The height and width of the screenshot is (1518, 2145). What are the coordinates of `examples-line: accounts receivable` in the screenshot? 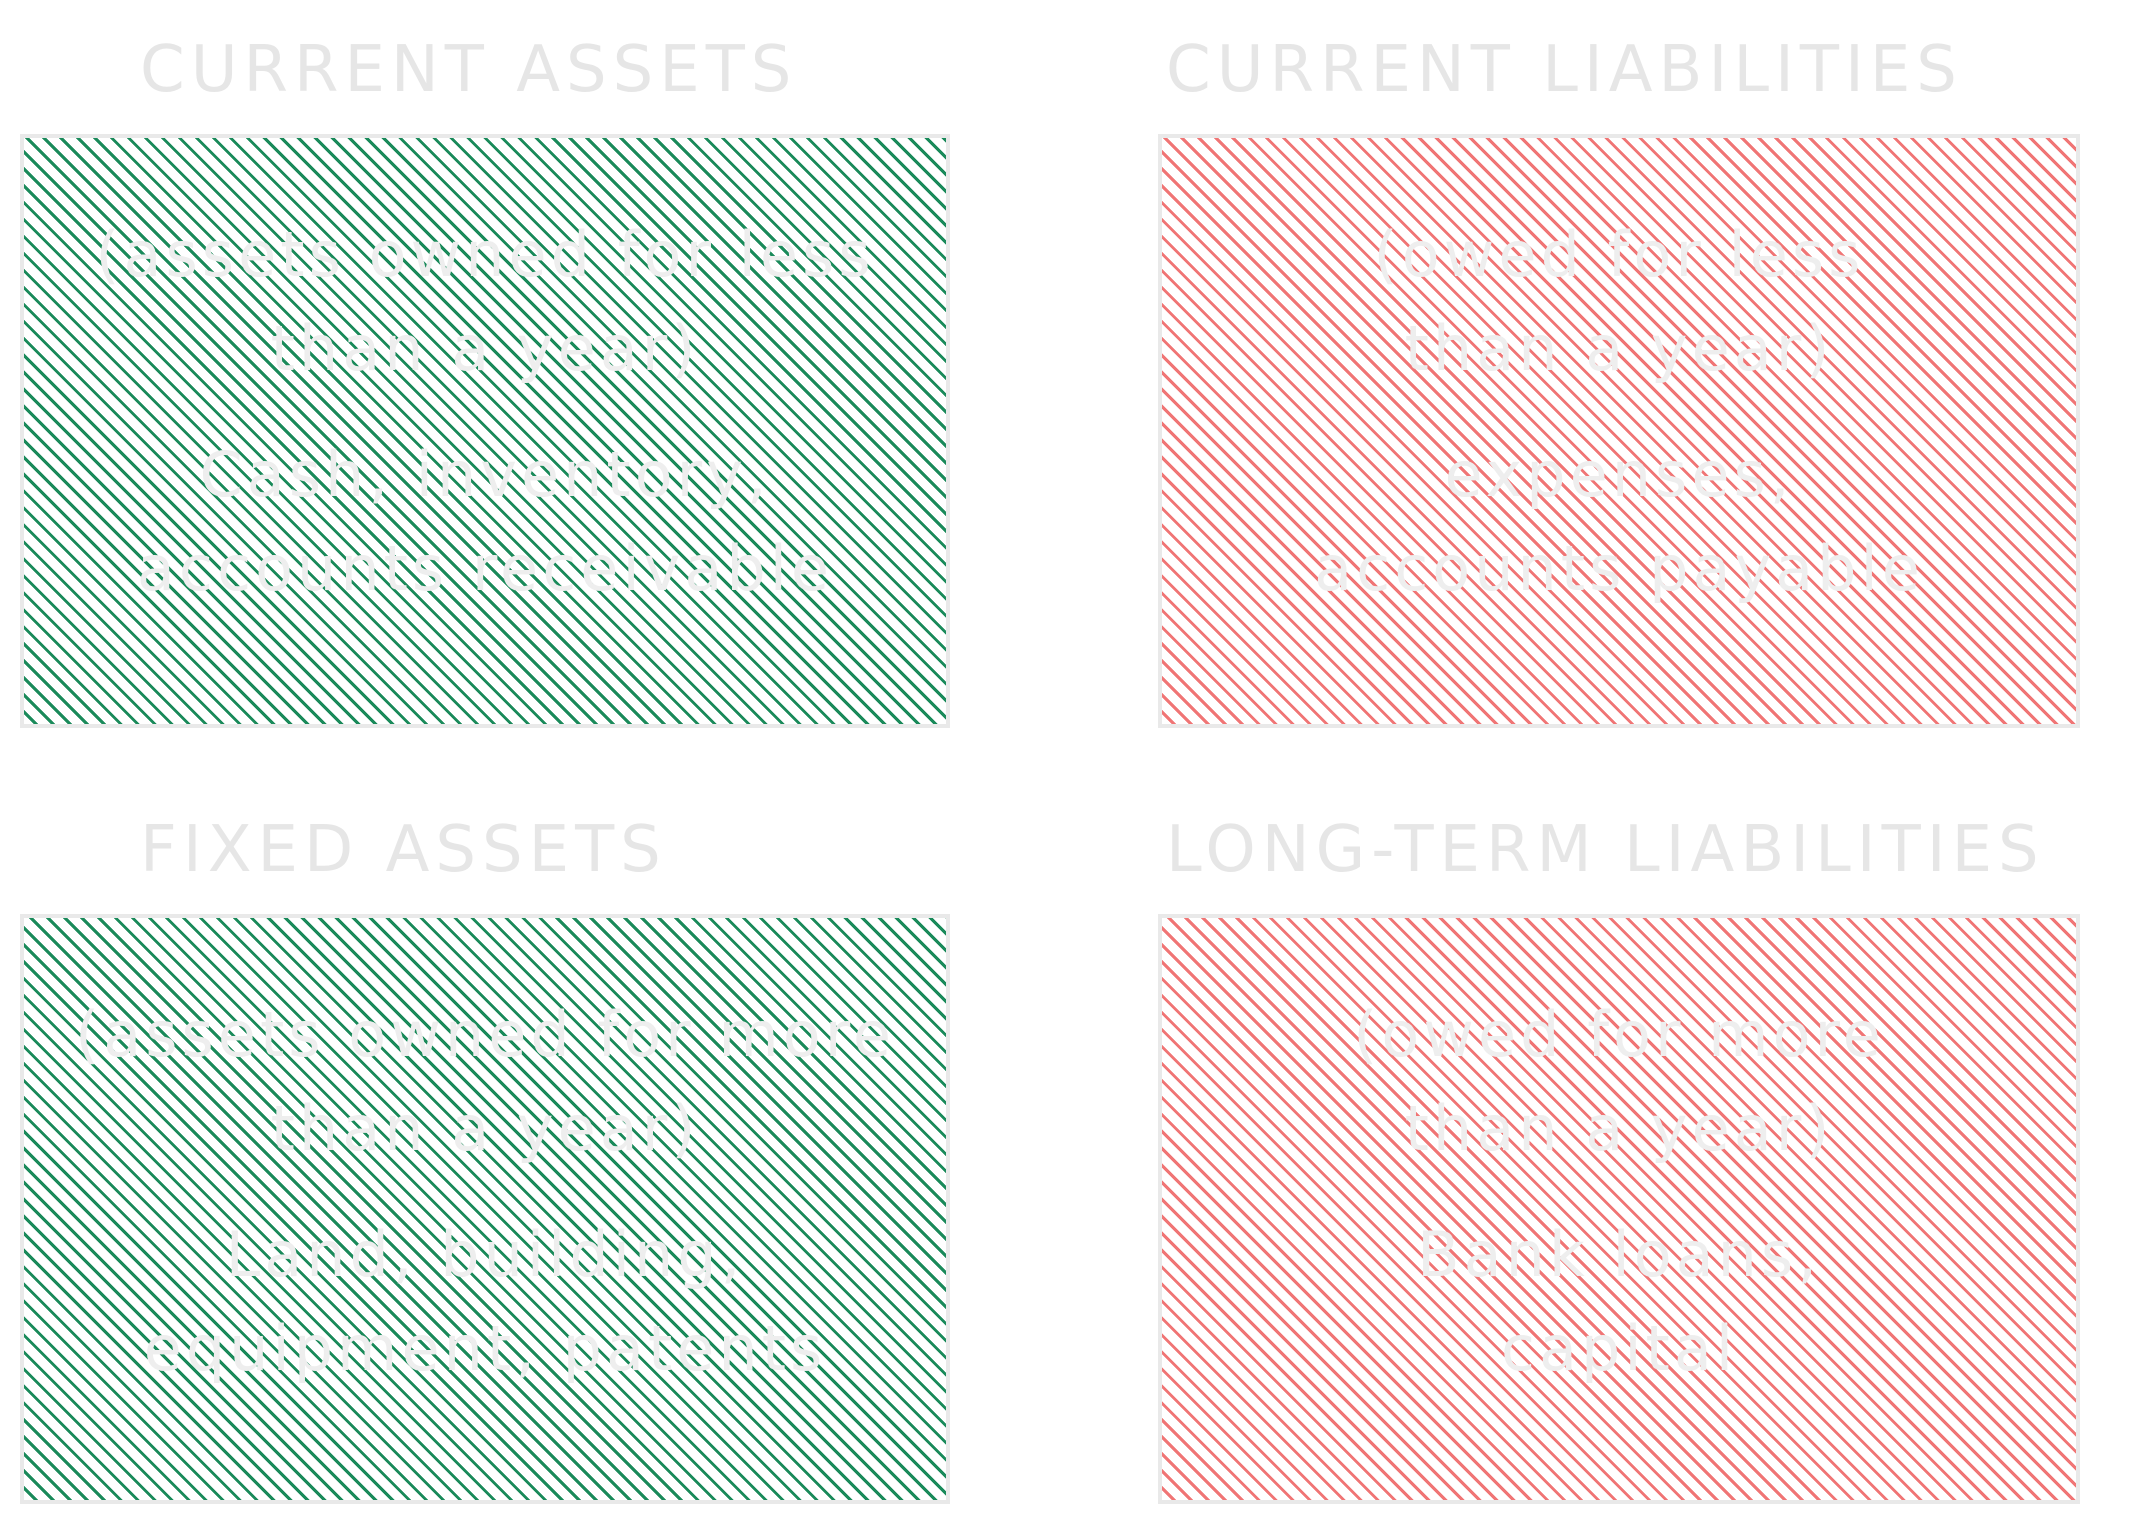 It's located at (485, 568).